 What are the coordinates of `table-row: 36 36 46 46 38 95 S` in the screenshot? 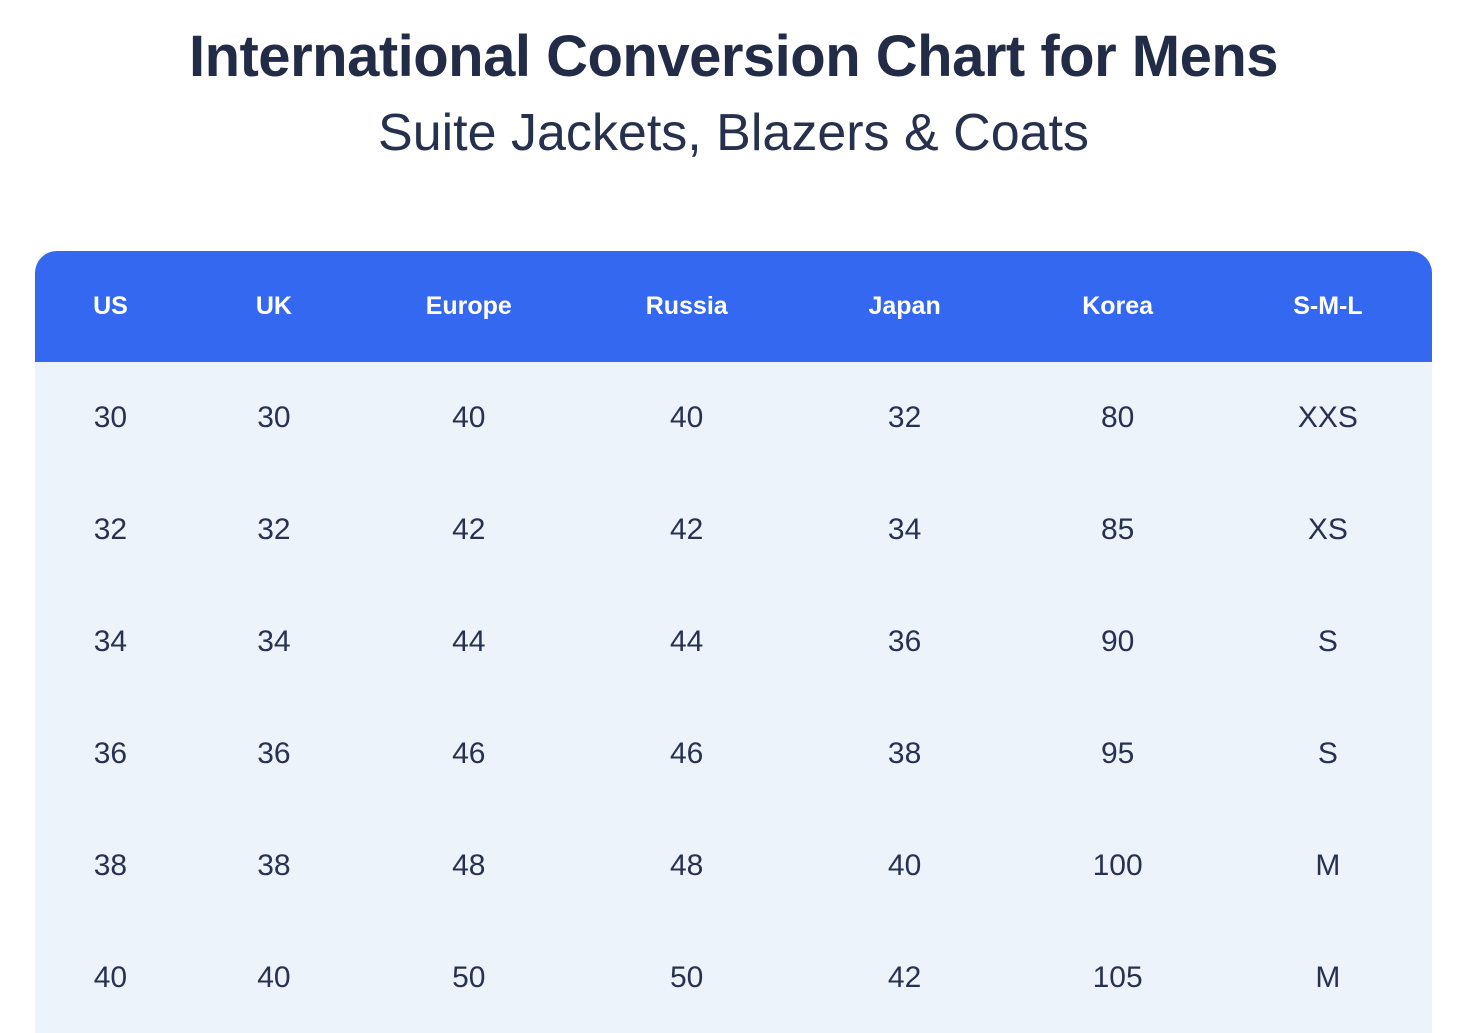 It's located at (733, 754).